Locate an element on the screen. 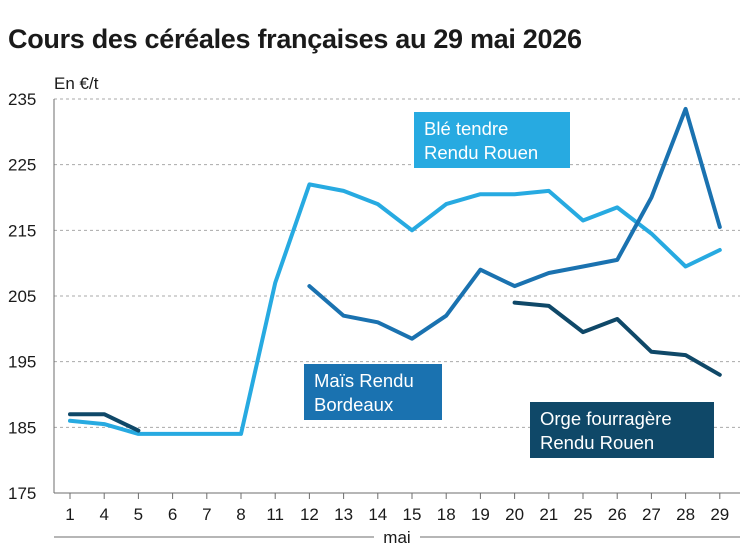 This screenshot has width=747, height=558. x-tick-label: 15 is located at coordinates (412, 514).